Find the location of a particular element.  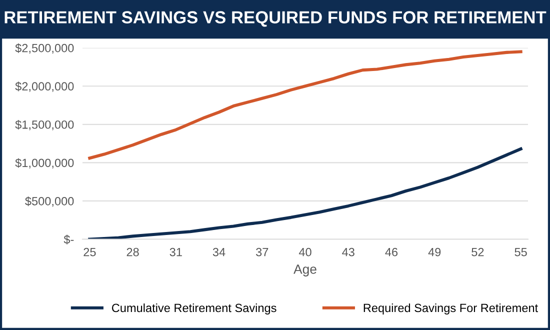

y-tick-label: $2,000,000 is located at coordinates (44, 87).